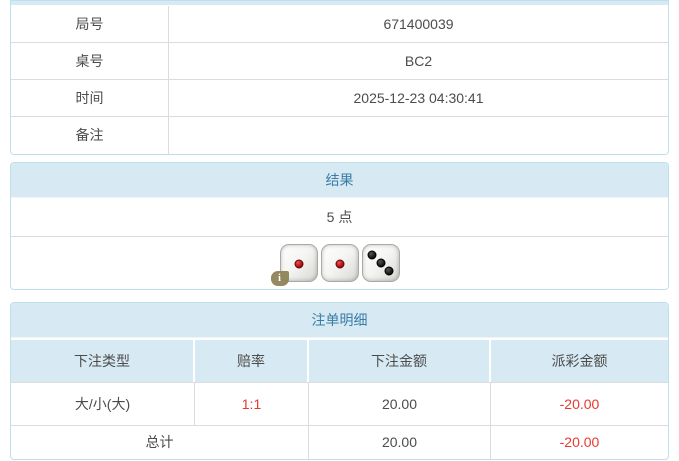 This screenshot has height=461, width=679. What do you see at coordinates (339, 217) in the screenshot?
I see `result-points: 5 点` at bounding box center [339, 217].